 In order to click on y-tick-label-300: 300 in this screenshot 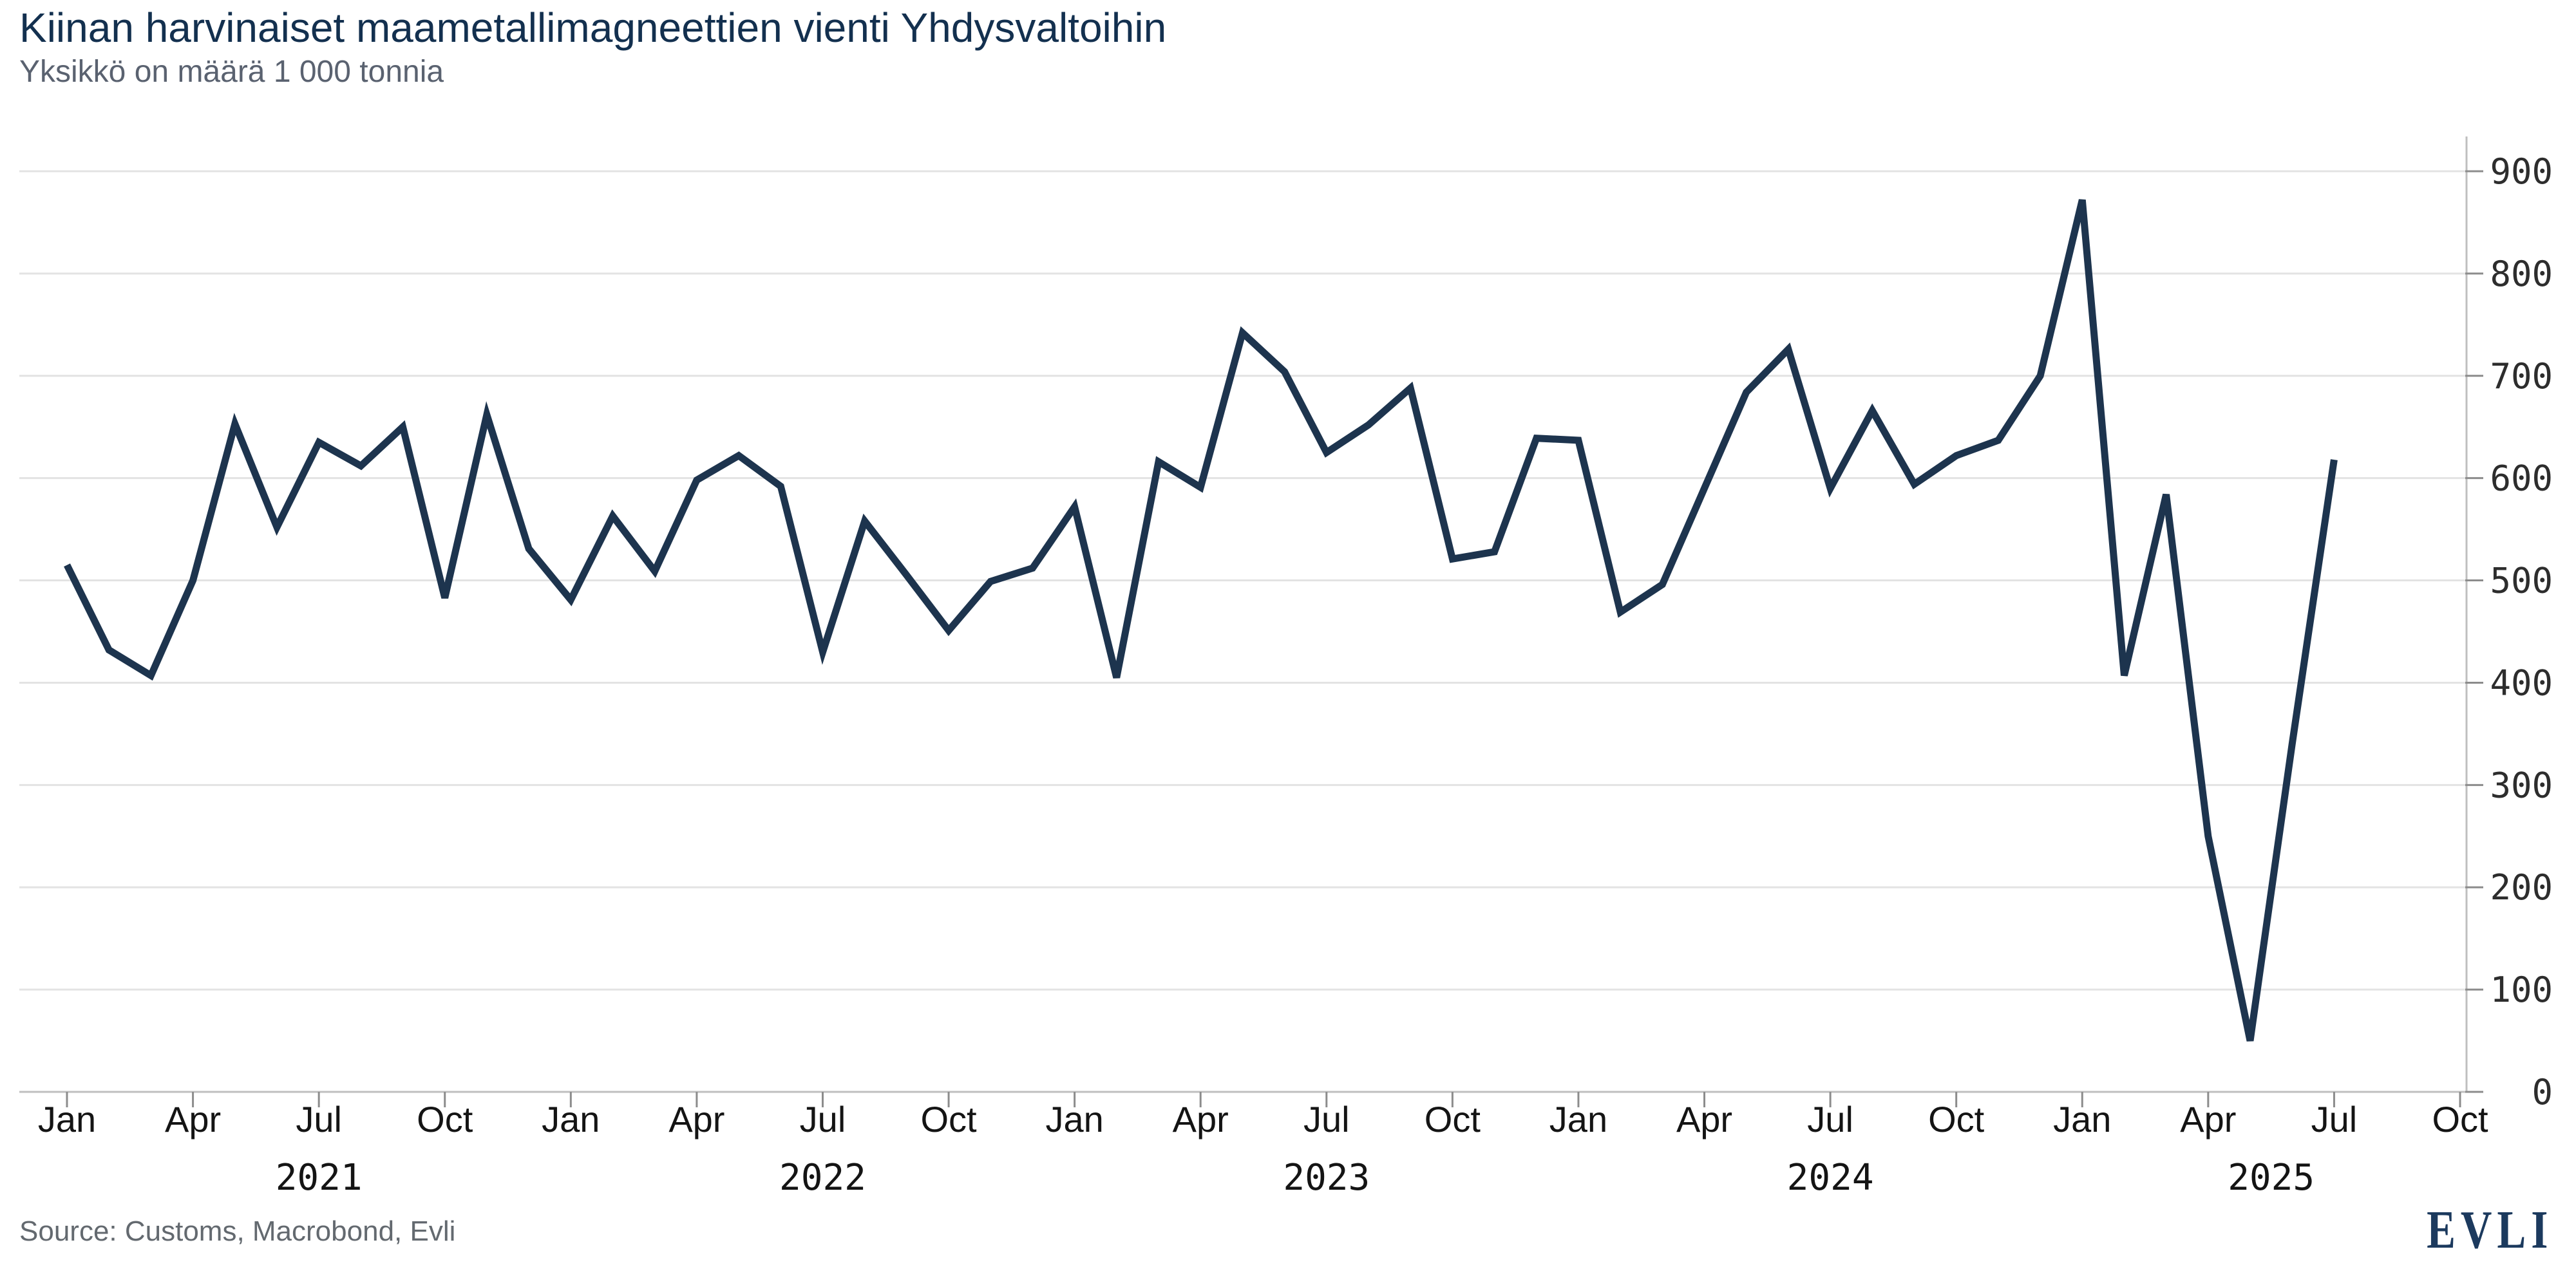, I will do `click(2522, 785)`.